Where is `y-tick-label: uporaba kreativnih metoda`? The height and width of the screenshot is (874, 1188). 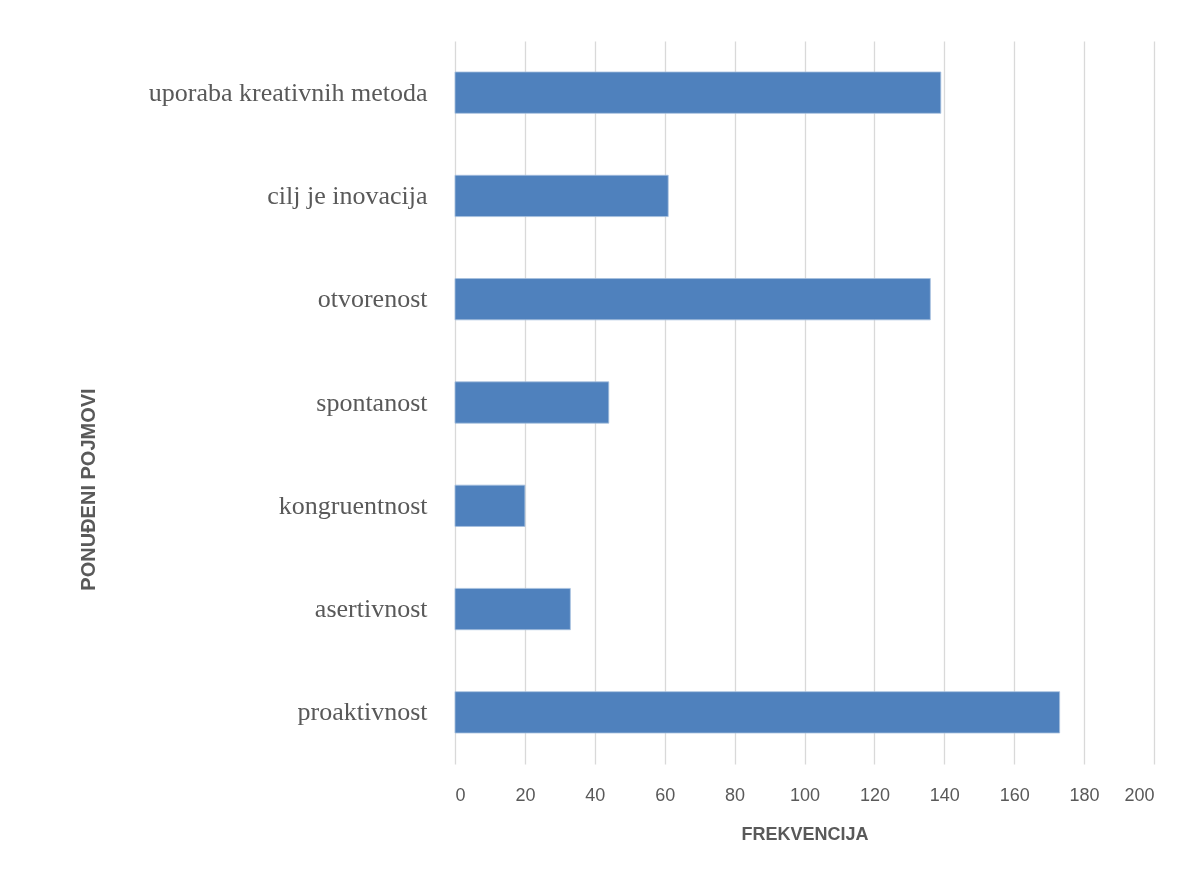
y-tick-label: uporaba kreativnih metoda is located at coordinates (288, 92).